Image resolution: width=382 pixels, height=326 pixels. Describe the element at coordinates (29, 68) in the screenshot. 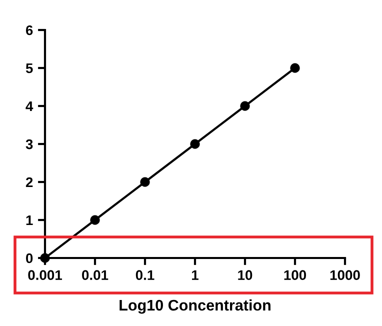

I see `y-tick-label: 5` at that location.